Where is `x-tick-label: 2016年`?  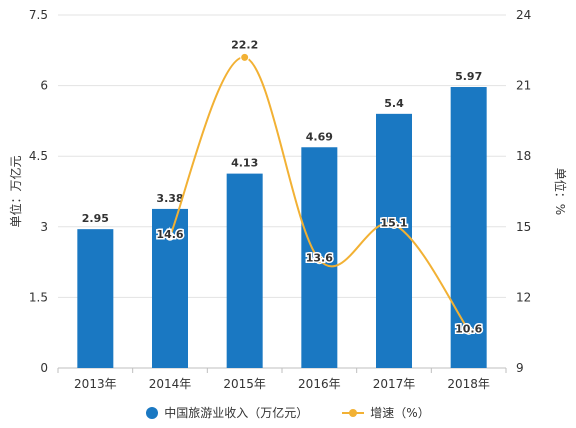
x-tick-label: 2016年 is located at coordinates (319, 384).